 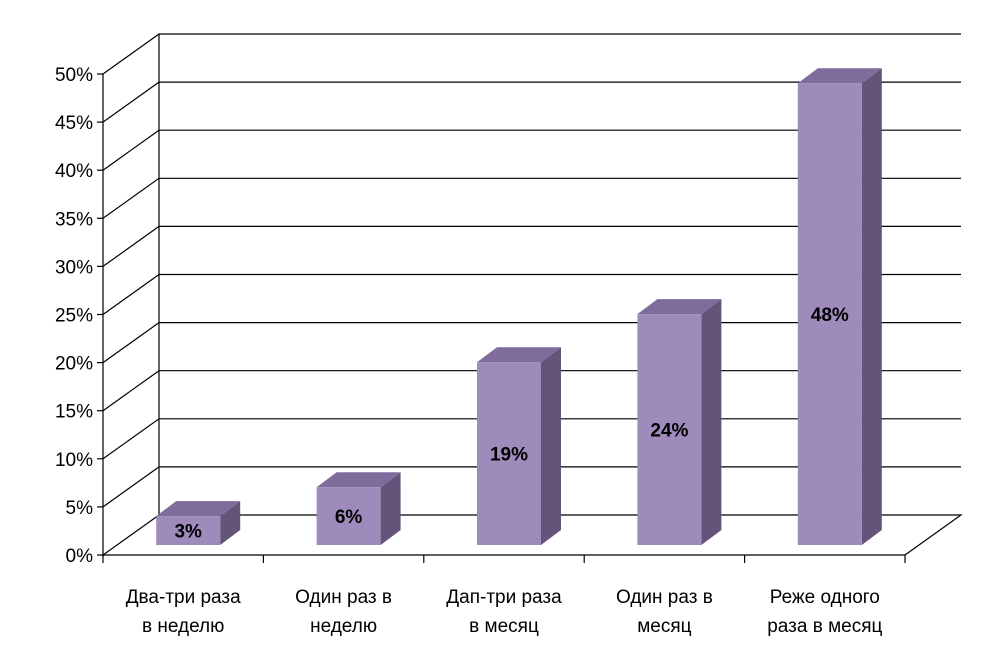 I want to click on data-label: 6%, so click(x=349, y=517).